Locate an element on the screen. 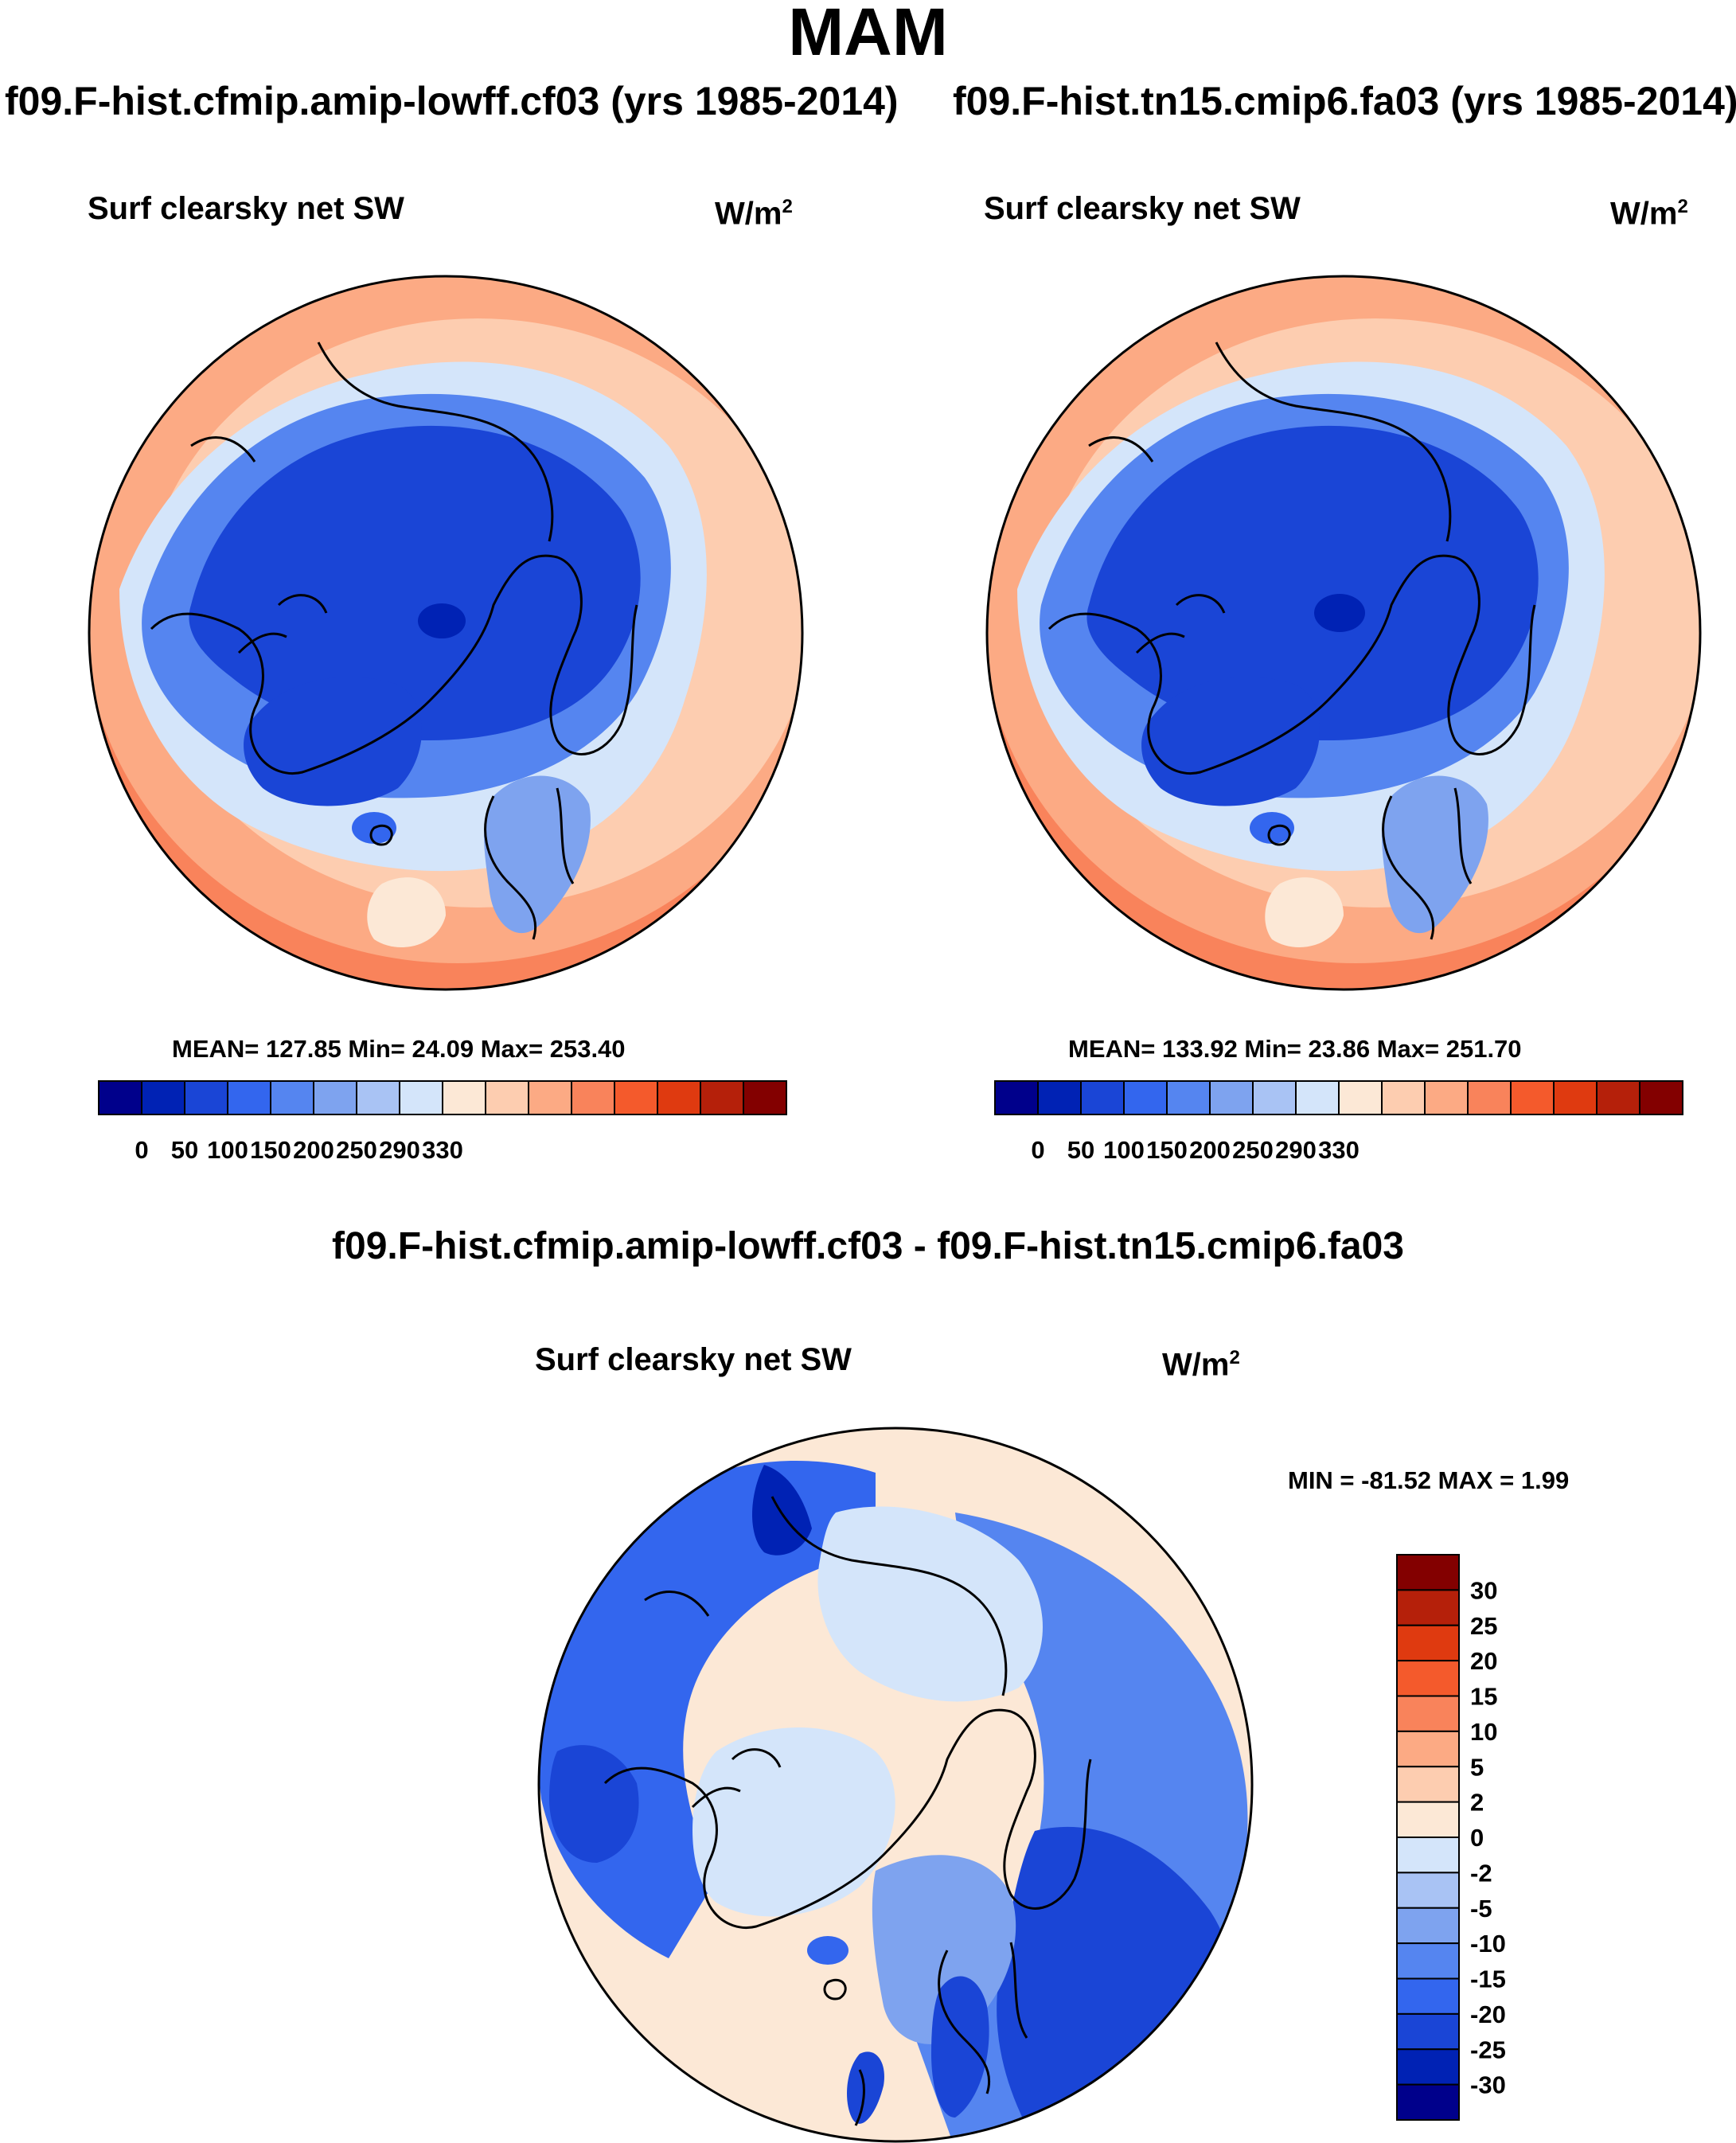  left-colorbar: 0 50 100 150 200 250 290 330 is located at coordinates (442, 1122).